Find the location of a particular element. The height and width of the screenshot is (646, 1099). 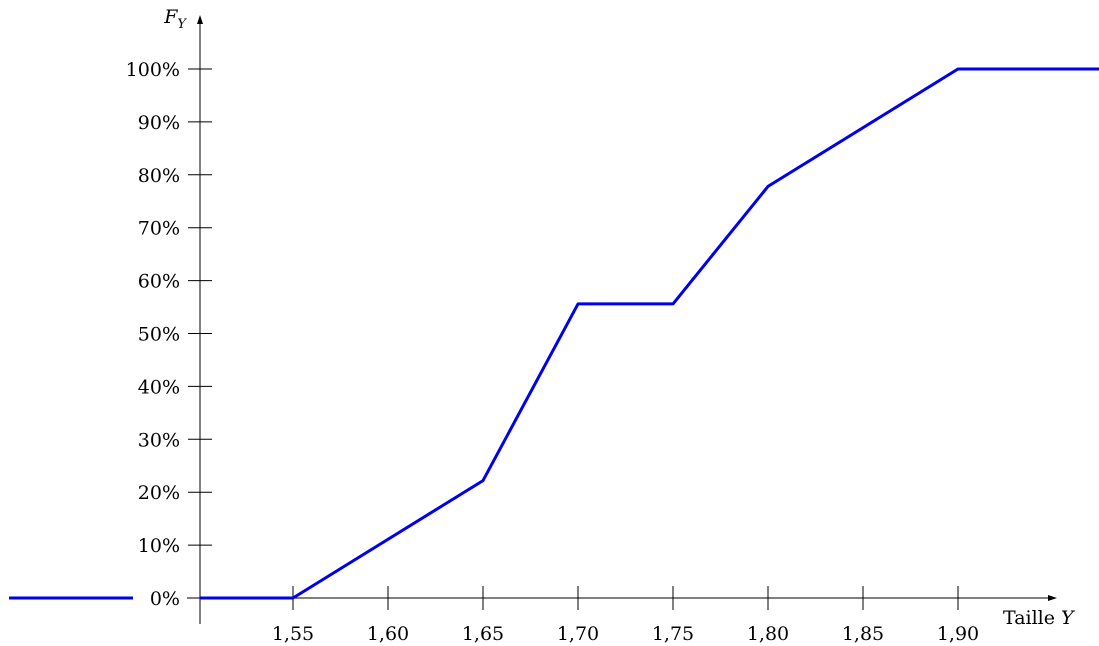

x-tick-label: 1,90 is located at coordinates (958, 634).